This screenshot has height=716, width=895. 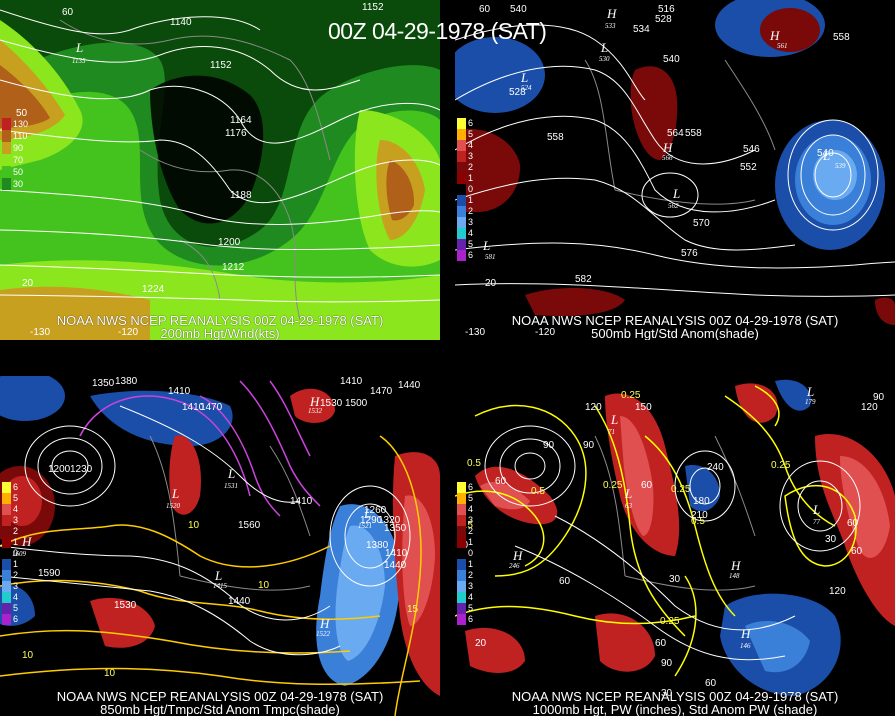 What do you see at coordinates (17, 160) in the screenshot?
I see `legend-row: 70` at bounding box center [17, 160].